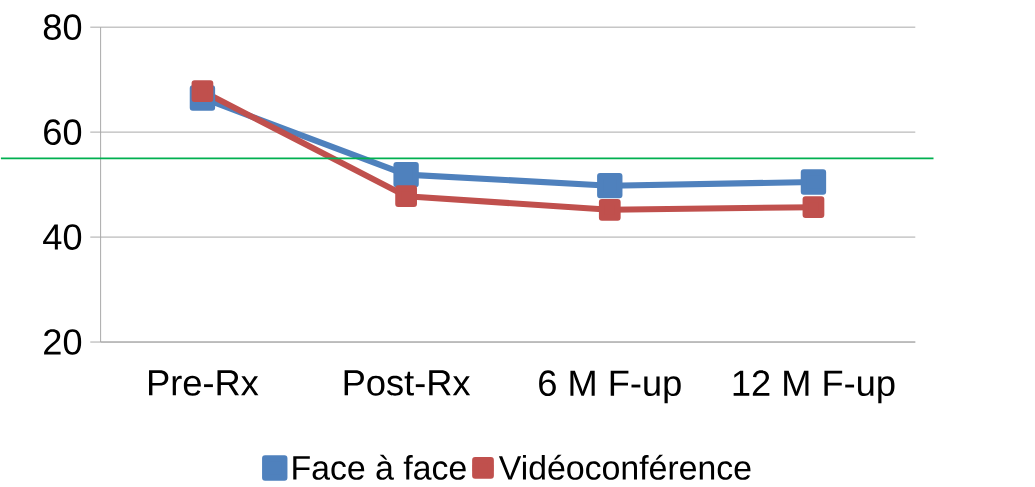  Describe the element at coordinates (62, 27) in the screenshot. I see `y-tick-label: 80` at that location.